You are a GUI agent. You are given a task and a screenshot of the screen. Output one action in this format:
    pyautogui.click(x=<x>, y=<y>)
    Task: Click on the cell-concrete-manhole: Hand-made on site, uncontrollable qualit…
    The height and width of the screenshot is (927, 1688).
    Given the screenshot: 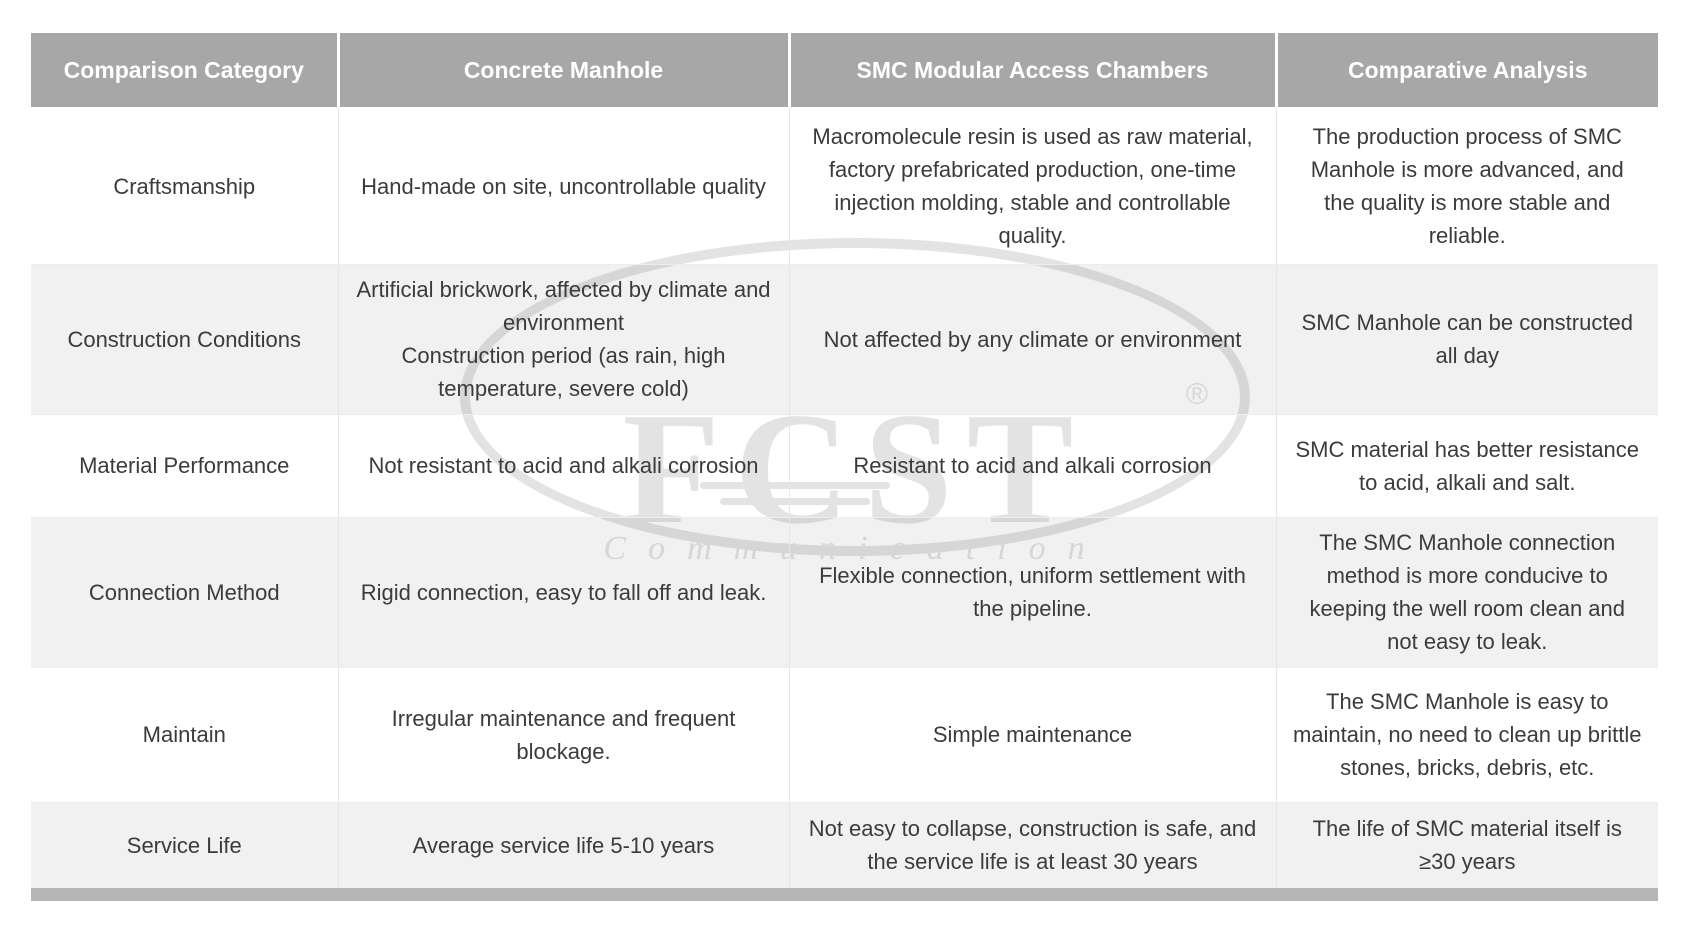 What is the action you would take?
    pyautogui.click(x=564, y=186)
    